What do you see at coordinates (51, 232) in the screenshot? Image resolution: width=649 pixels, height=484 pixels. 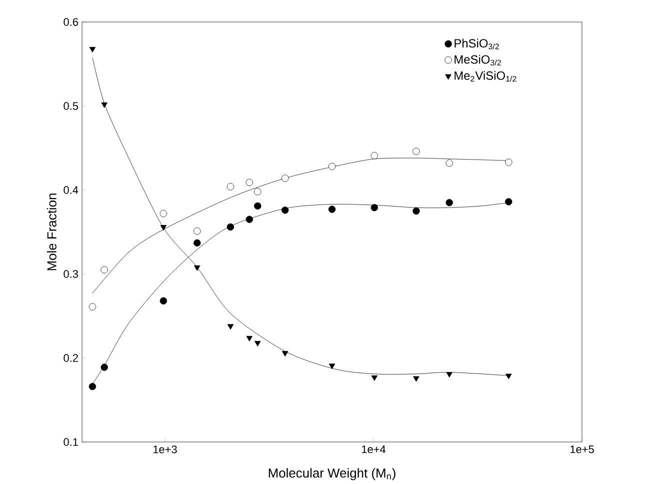 I see `y-axis-title: Mole Fraction` at bounding box center [51, 232].